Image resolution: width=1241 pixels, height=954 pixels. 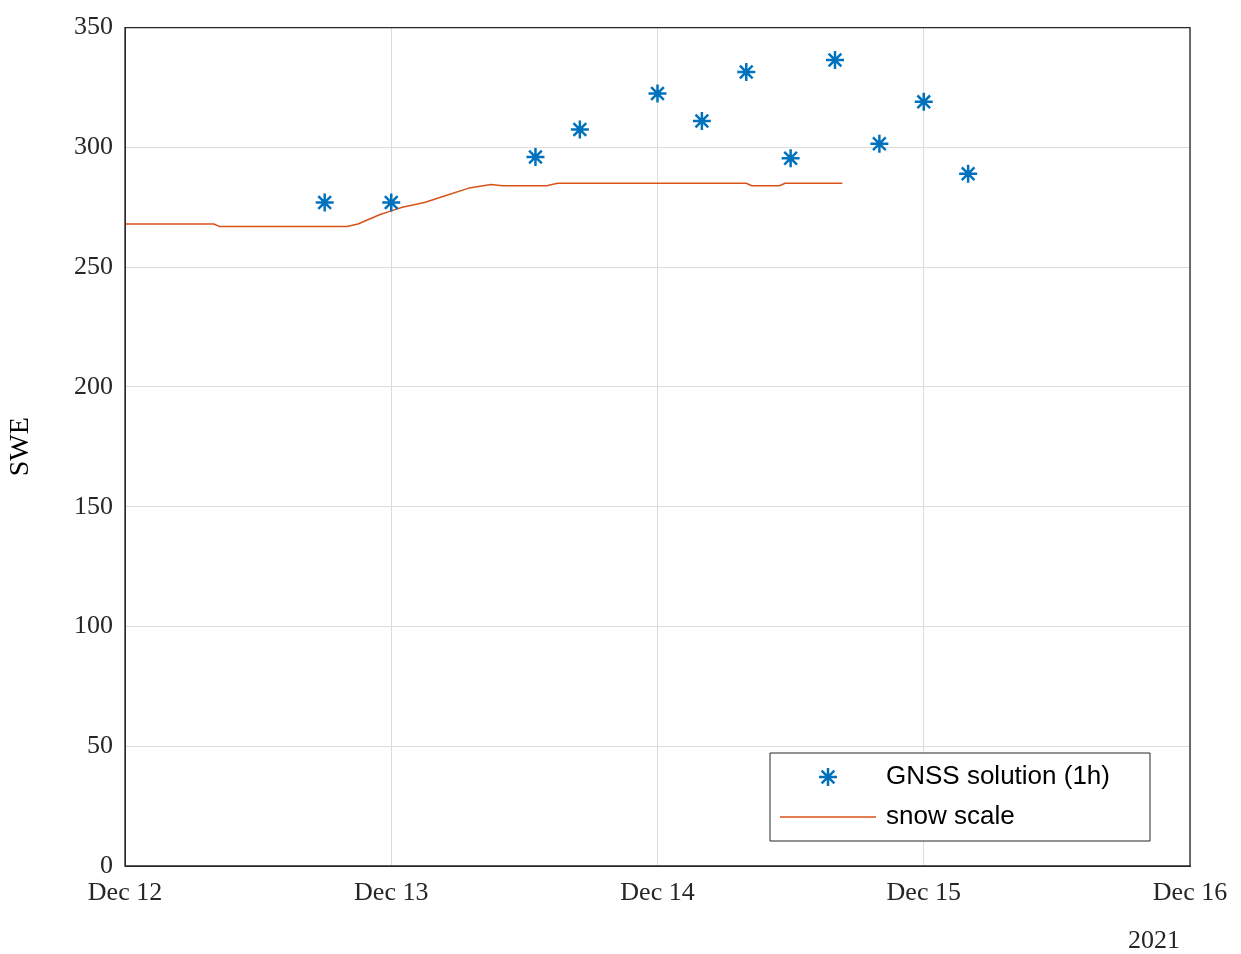 I want to click on text: 2021, so click(x=1154, y=939).